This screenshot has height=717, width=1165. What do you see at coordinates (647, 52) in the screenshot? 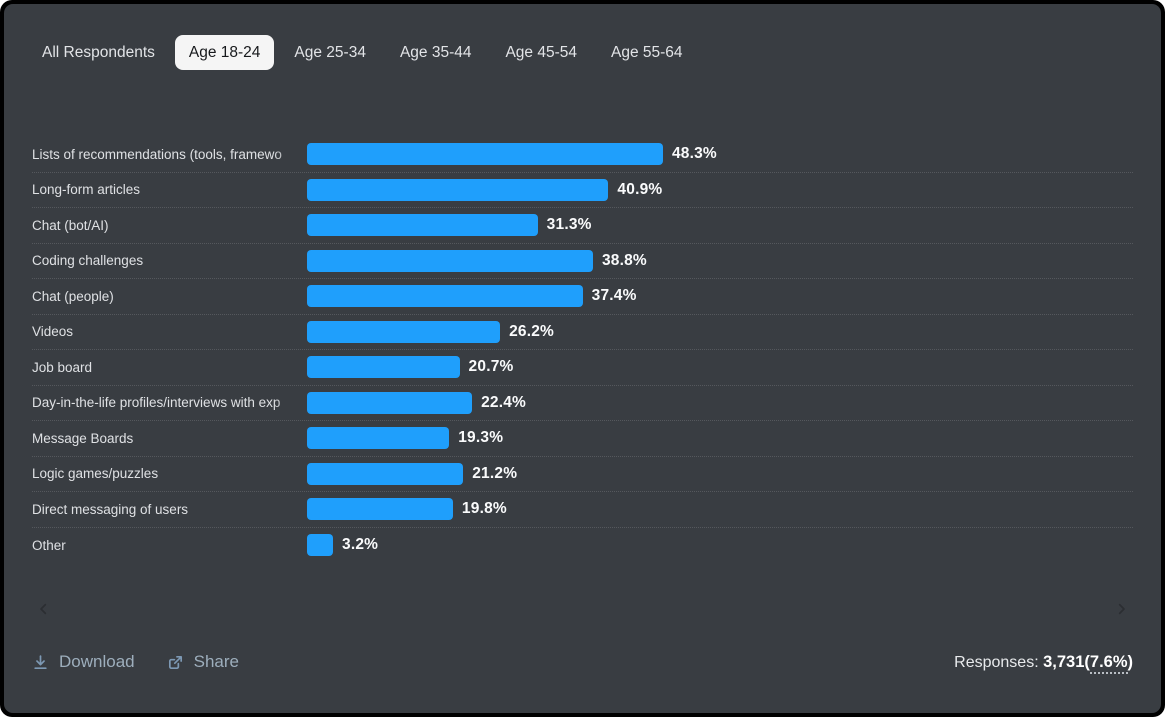
I see `tab-age-55-64: Age 55-64` at bounding box center [647, 52].